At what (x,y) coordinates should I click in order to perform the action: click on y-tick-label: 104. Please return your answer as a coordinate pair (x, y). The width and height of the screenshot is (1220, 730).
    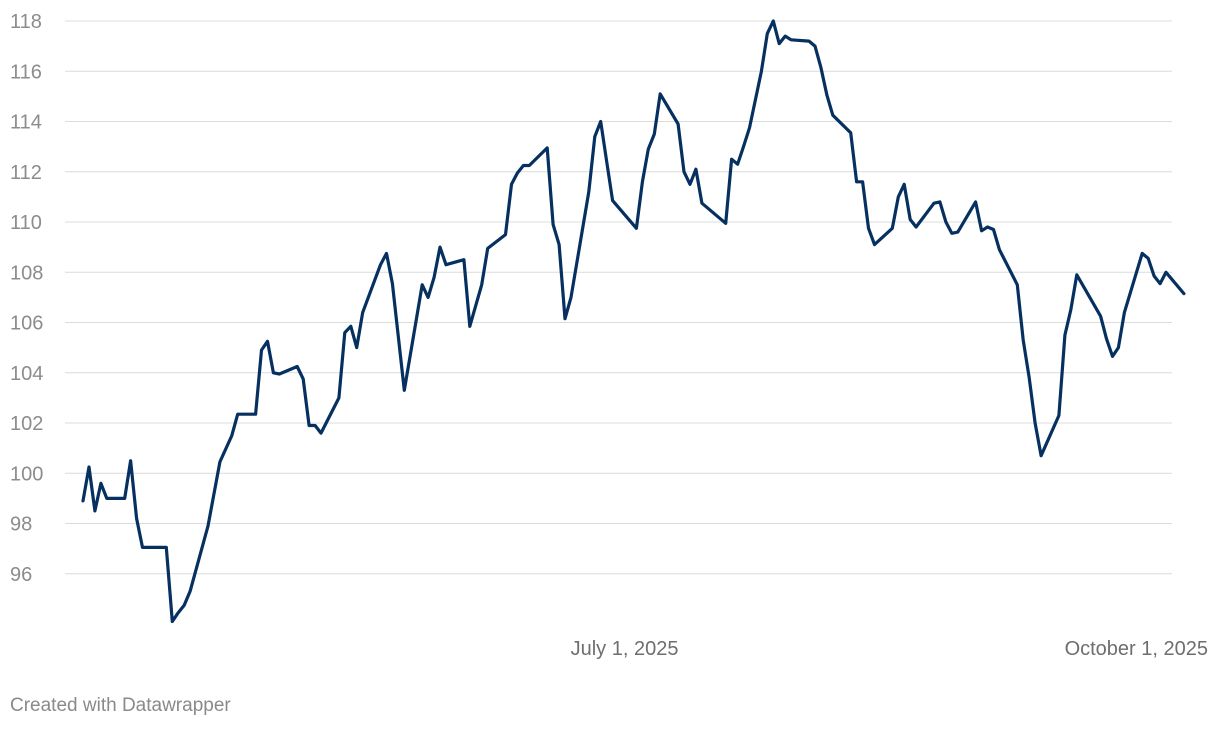
    Looking at the image, I should click on (26, 374).